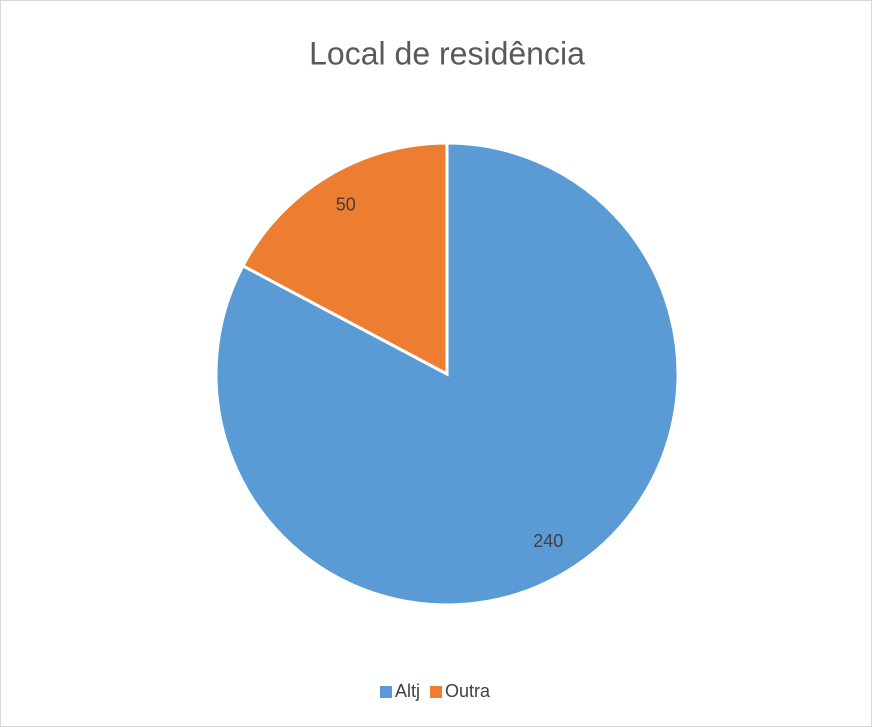  Describe the element at coordinates (344, 259) in the screenshot. I see `pie-slice` at that location.